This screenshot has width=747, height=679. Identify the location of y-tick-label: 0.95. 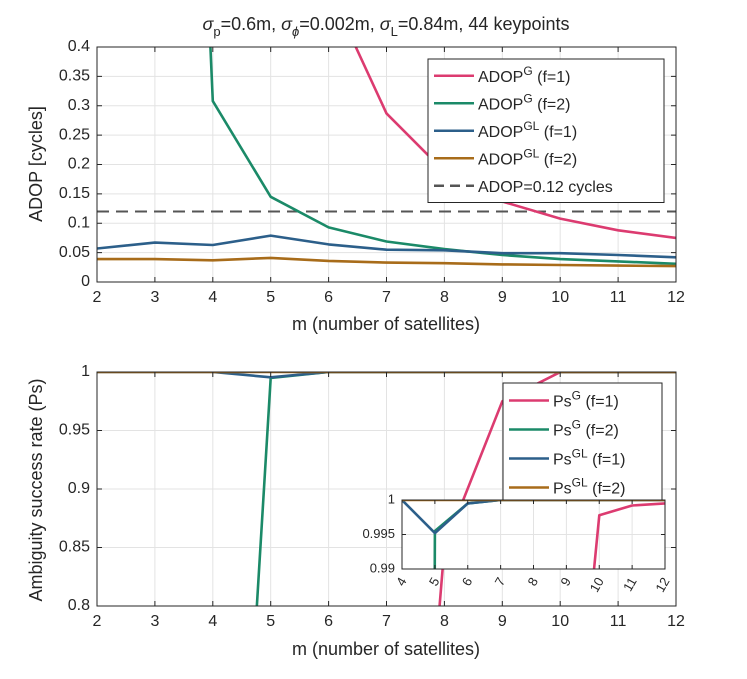
(74, 430).